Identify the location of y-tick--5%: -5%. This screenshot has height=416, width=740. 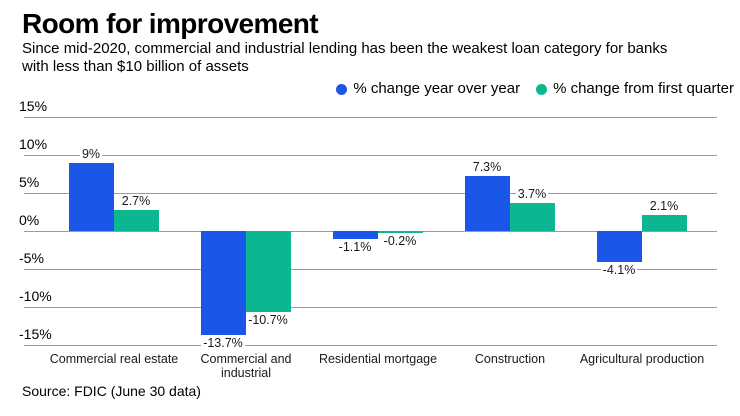
(31, 258).